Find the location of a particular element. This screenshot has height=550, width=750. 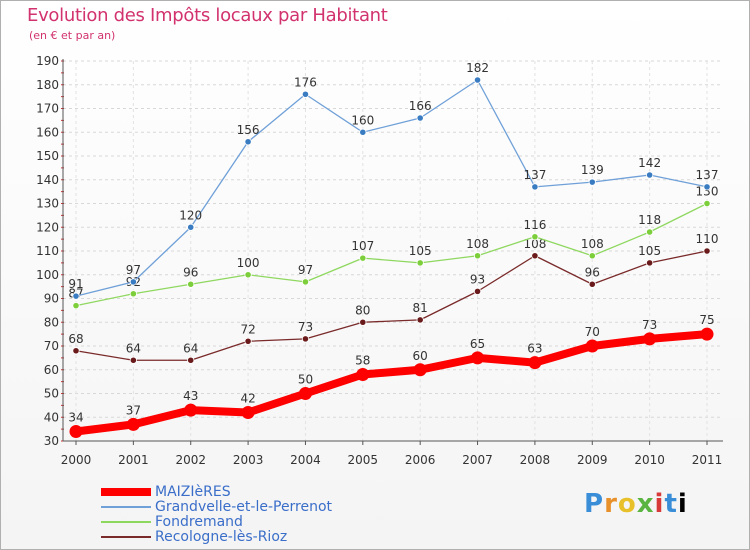

data-label: 68 is located at coordinates (75, 339).